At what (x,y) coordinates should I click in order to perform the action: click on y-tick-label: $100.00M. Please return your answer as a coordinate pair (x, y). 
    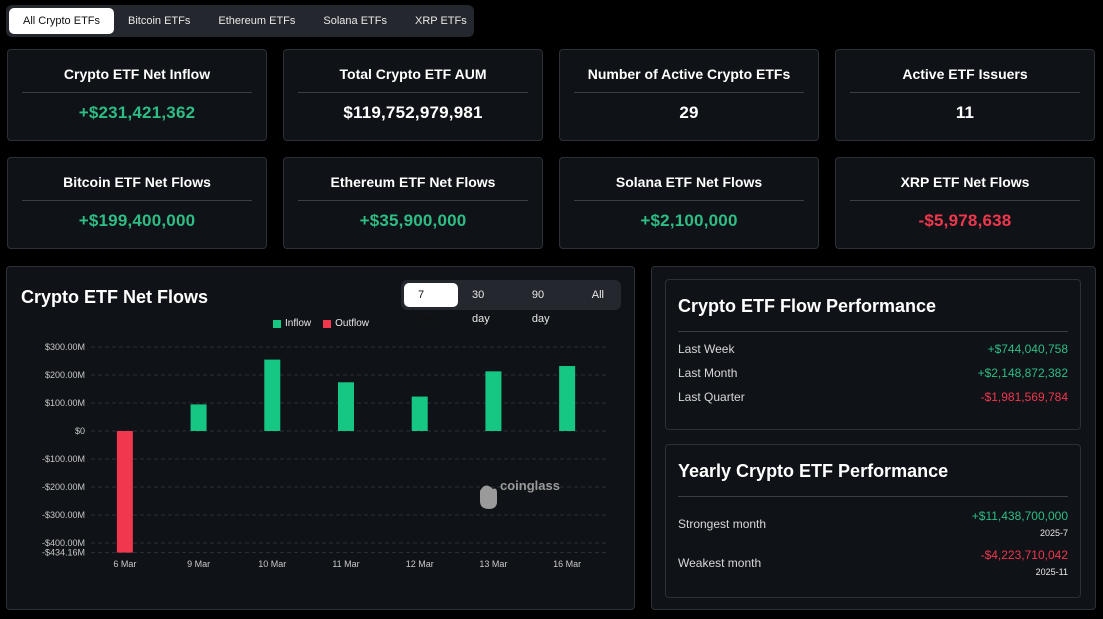
    Looking at the image, I should click on (65, 403).